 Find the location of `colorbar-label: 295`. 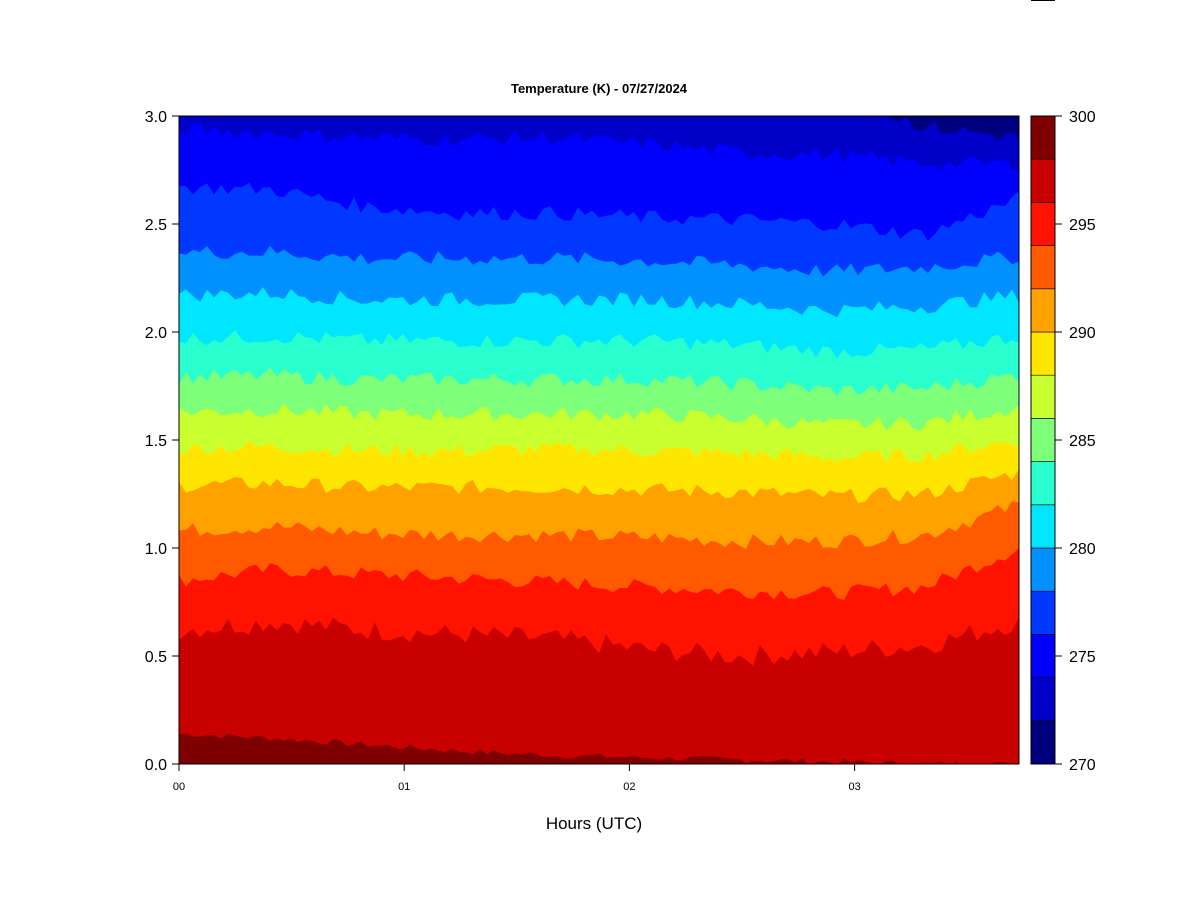

colorbar-label: 295 is located at coordinates (1082, 225).